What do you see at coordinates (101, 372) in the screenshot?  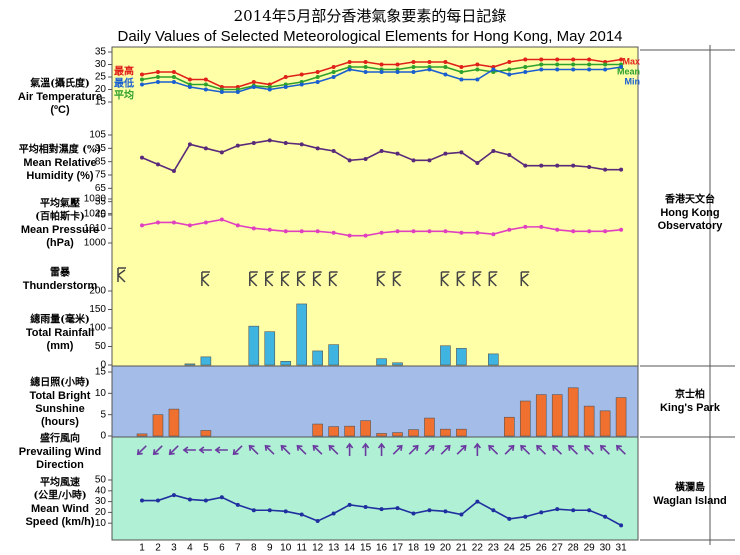 I see `y-tick-label: 15` at bounding box center [101, 372].